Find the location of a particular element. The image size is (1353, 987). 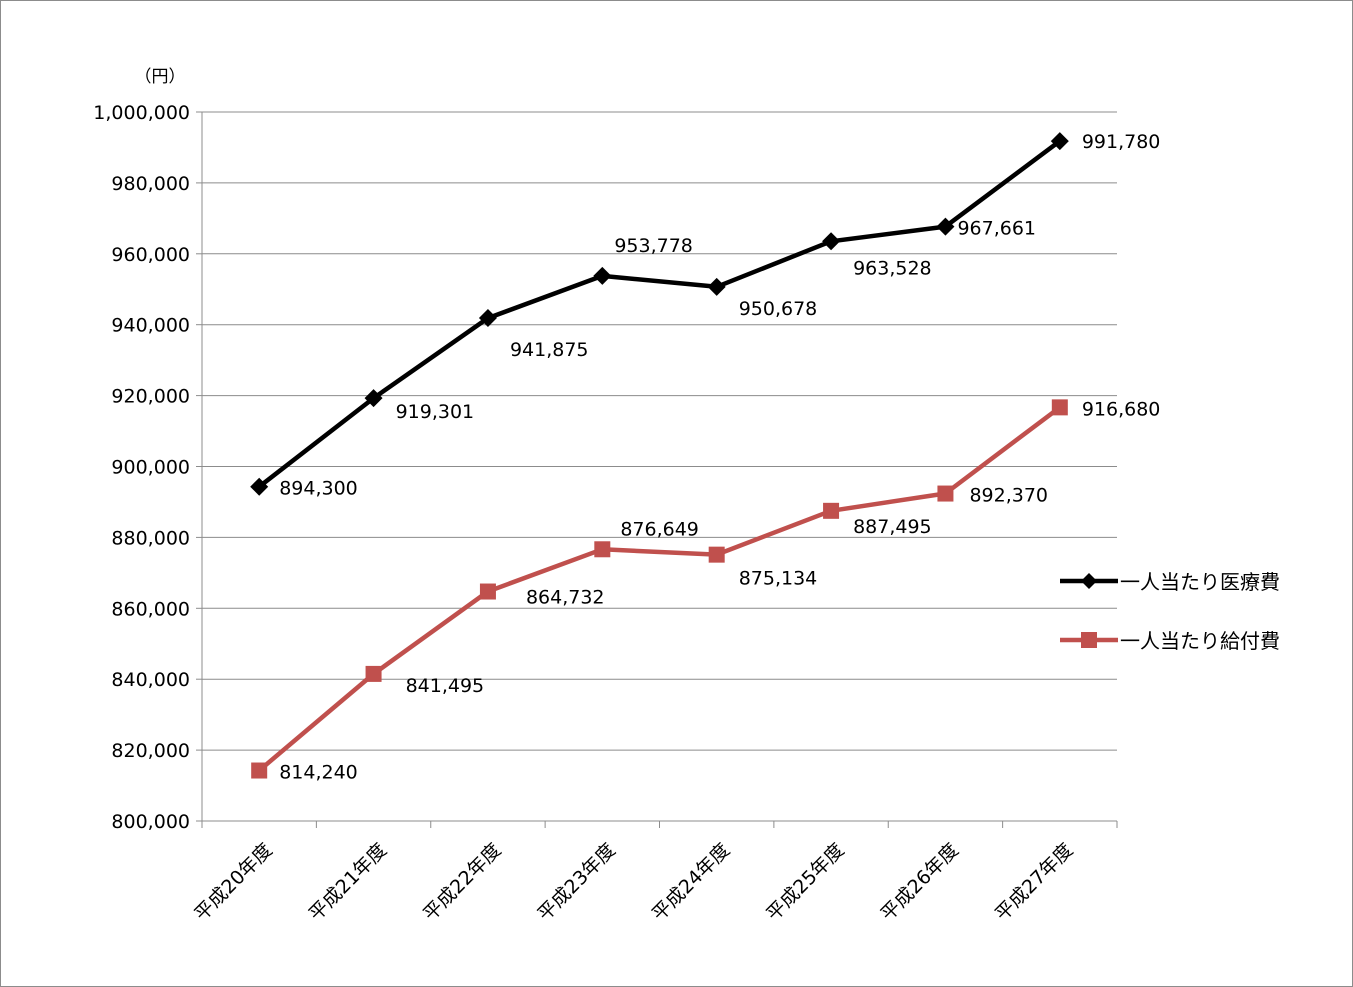

data-label: 876,649 is located at coordinates (659, 529).